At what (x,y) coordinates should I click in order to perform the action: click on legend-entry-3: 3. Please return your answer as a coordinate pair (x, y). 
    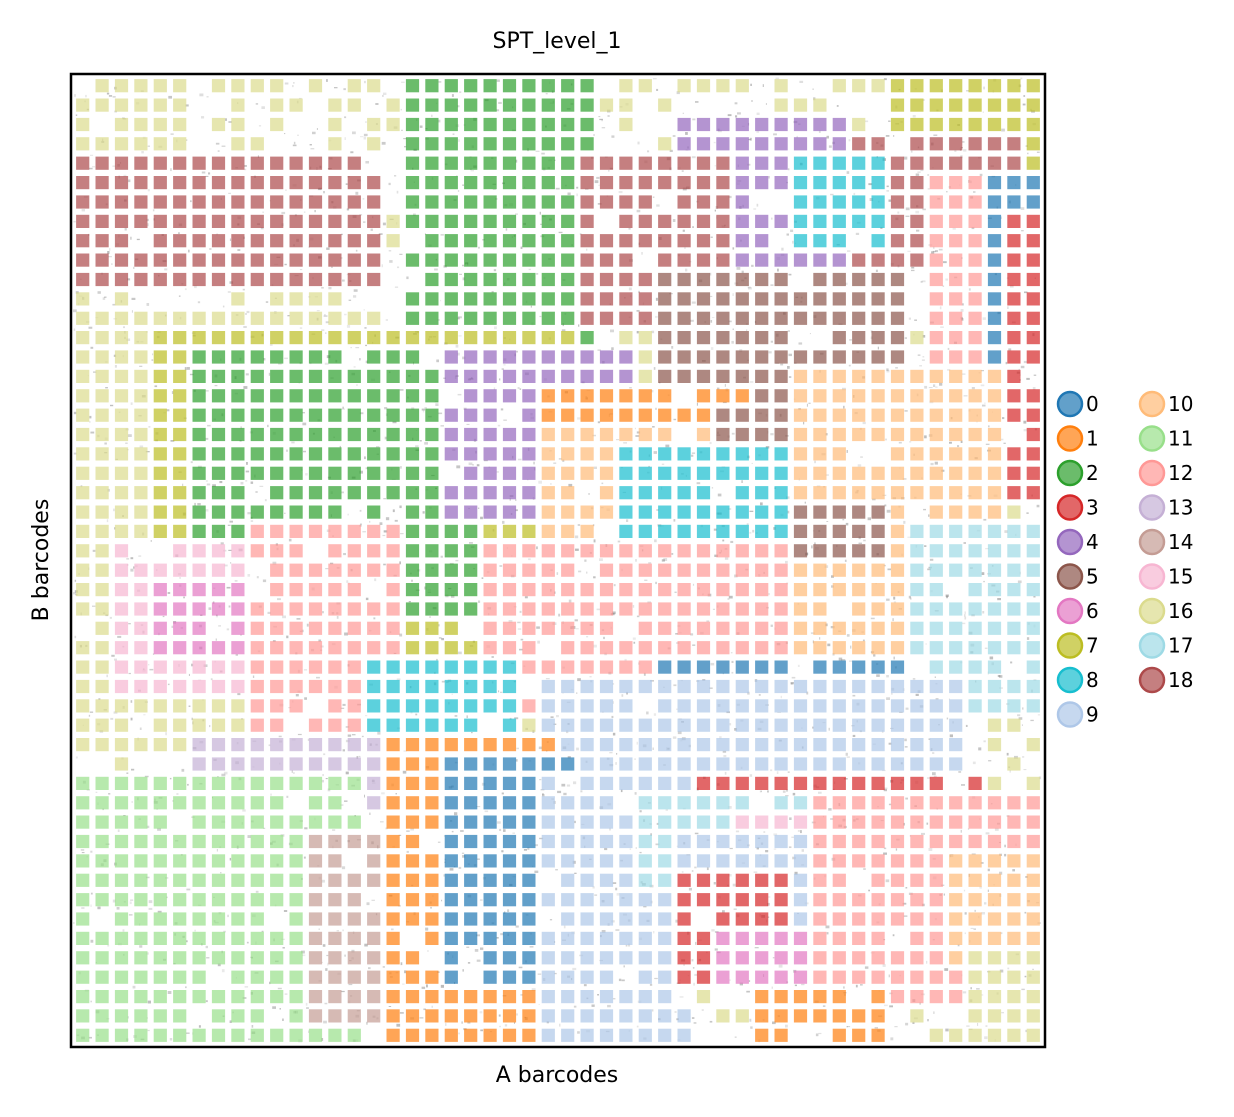
    Looking at the image, I should click on (1077, 507).